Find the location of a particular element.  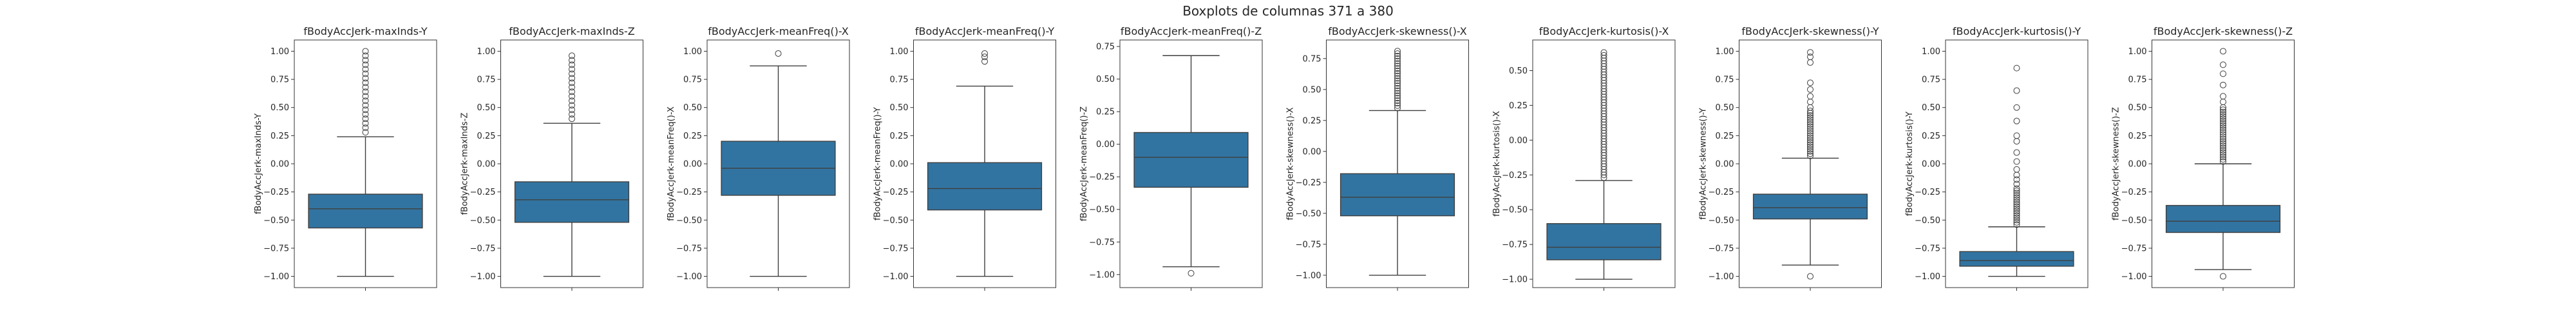

subplot-title: fBodyAccJerk-meanFreq()-Y is located at coordinates (984, 31).